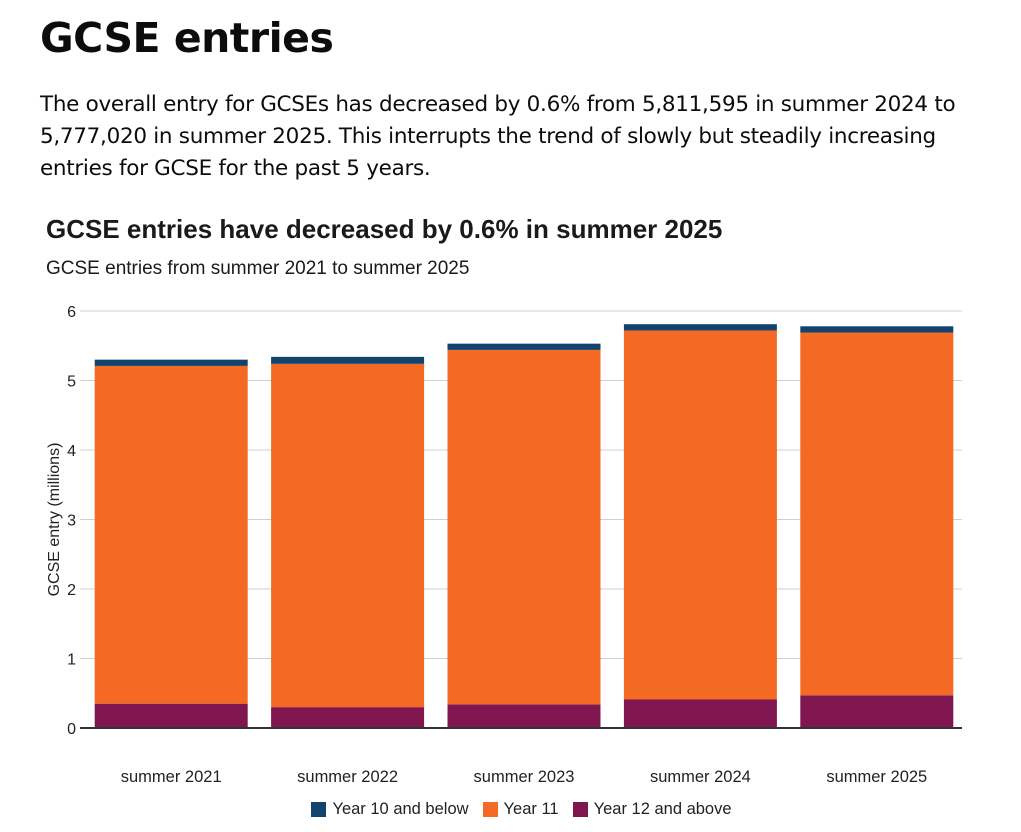 Image resolution: width=1021 pixels, height=832 pixels. Describe the element at coordinates (71, 729) in the screenshot. I see `y-tick-label-0: 0` at that location.